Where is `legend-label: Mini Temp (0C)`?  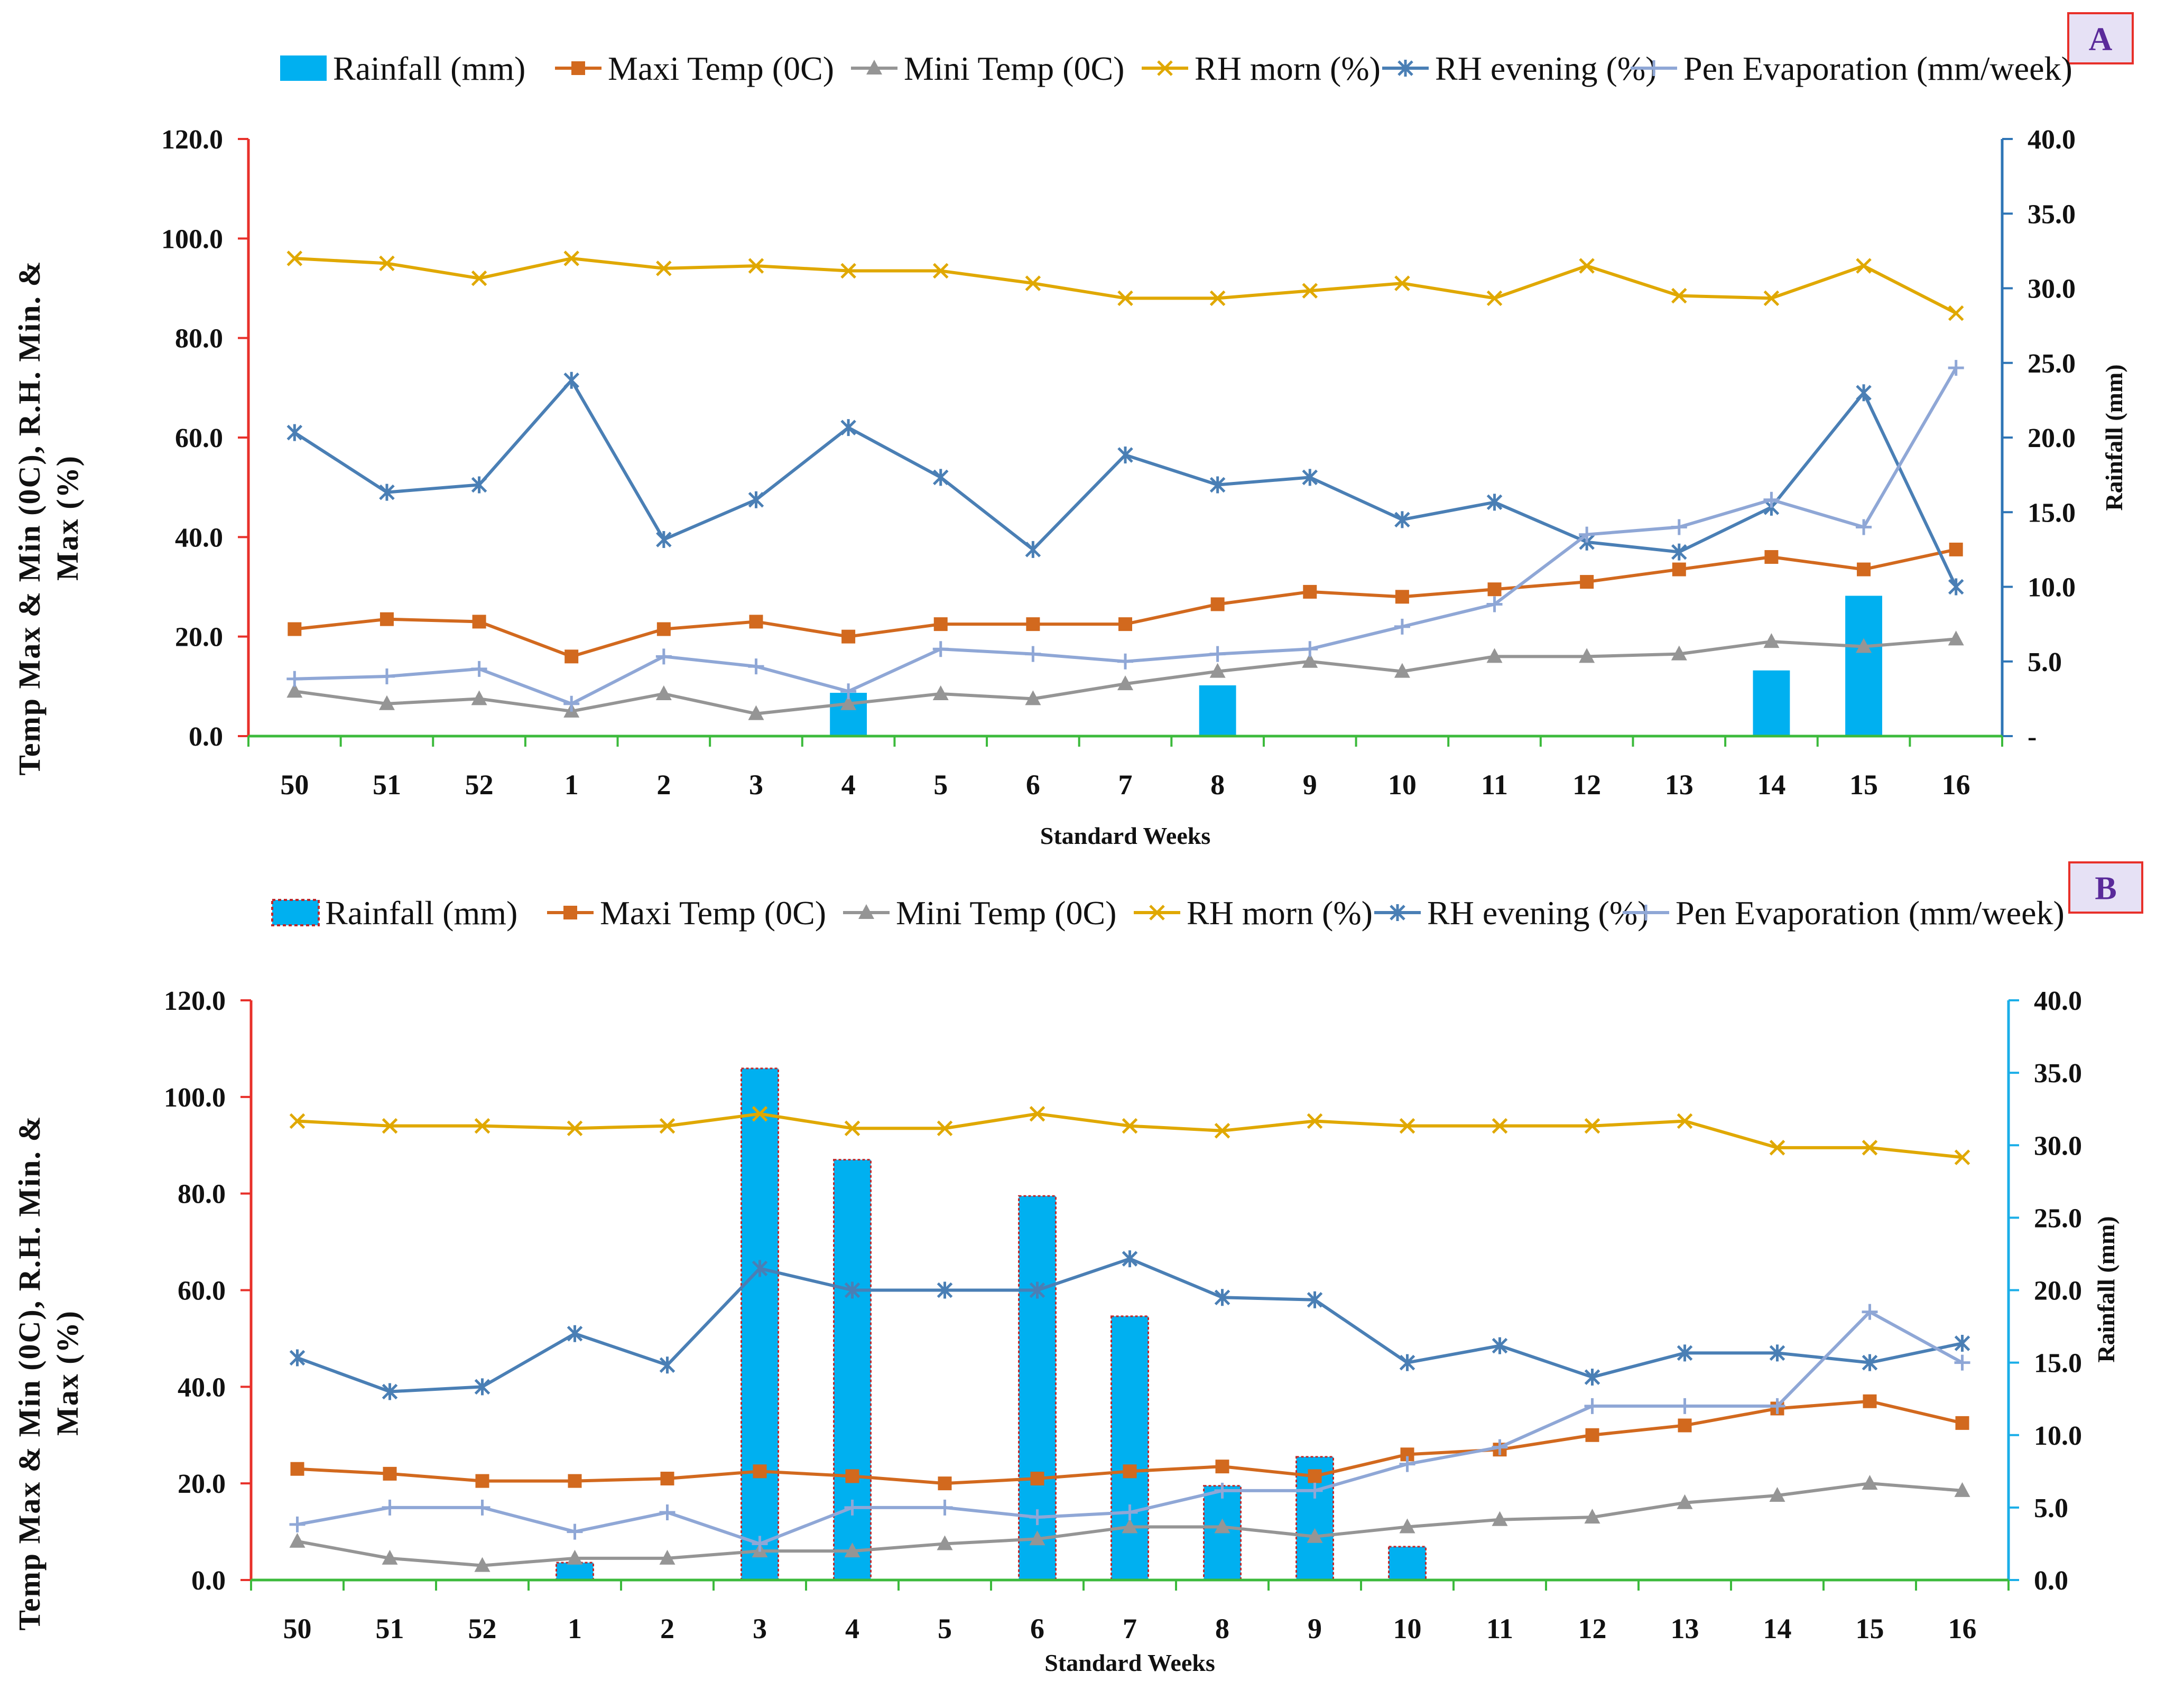 legend-label: Mini Temp (0C) is located at coordinates (1006, 913).